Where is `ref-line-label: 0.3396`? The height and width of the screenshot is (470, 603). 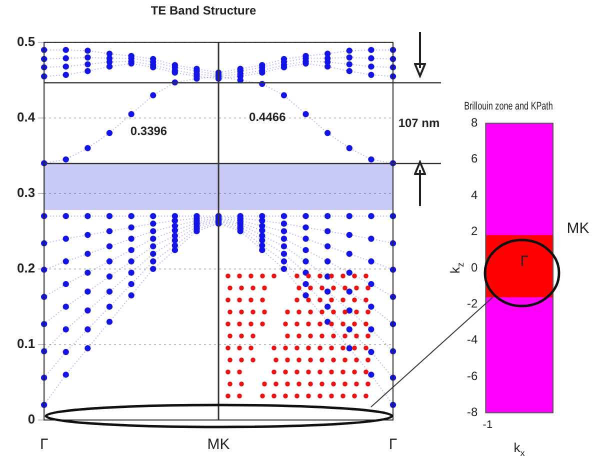 ref-line-label: 0.3396 is located at coordinates (149, 131).